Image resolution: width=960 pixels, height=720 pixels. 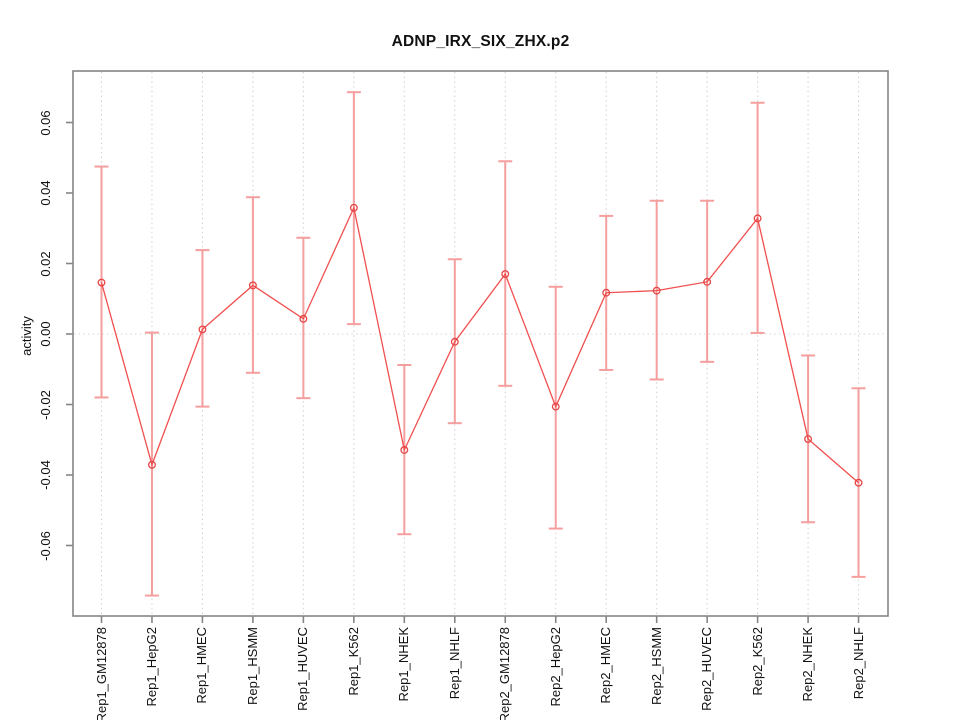 What do you see at coordinates (757, 661) in the screenshot?
I see `x-tick-label: Rep2_K562` at bounding box center [757, 661].